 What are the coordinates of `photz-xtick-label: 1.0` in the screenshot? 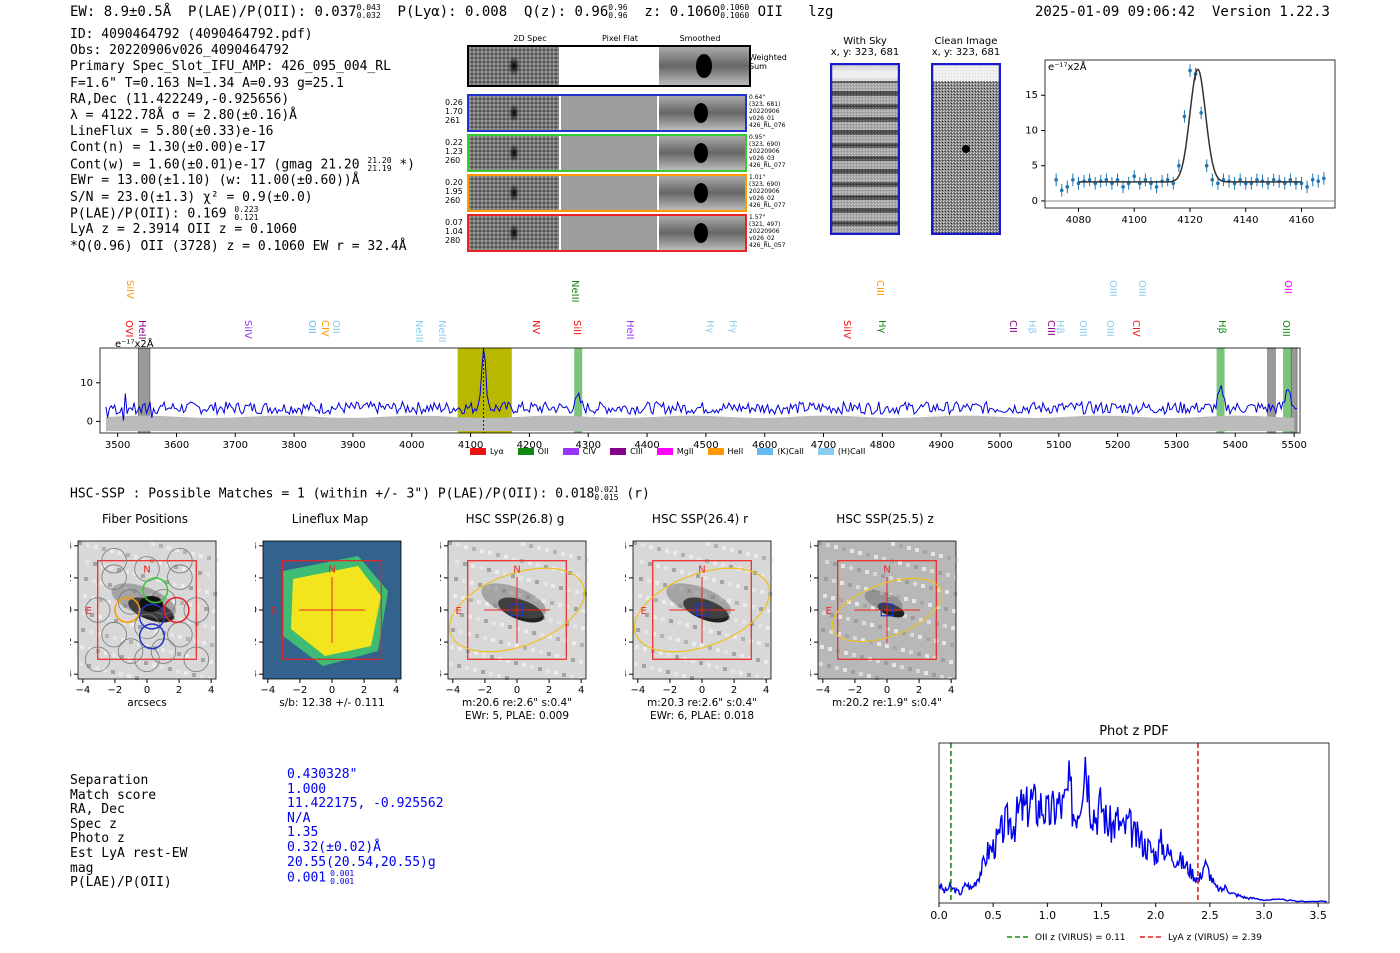 It's located at (1048, 915).